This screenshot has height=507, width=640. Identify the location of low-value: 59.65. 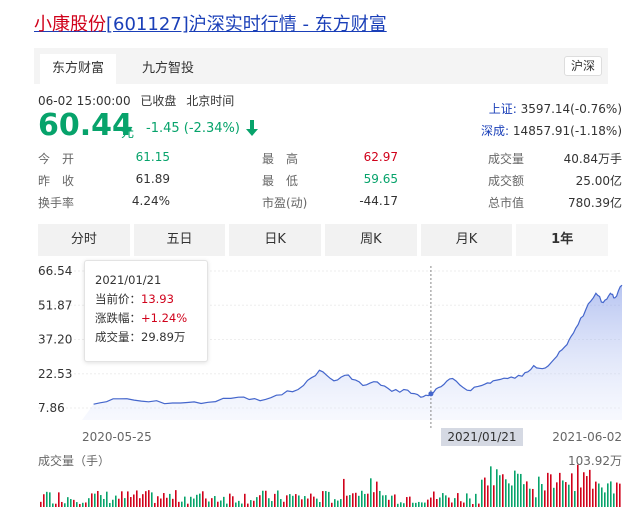
(380, 179).